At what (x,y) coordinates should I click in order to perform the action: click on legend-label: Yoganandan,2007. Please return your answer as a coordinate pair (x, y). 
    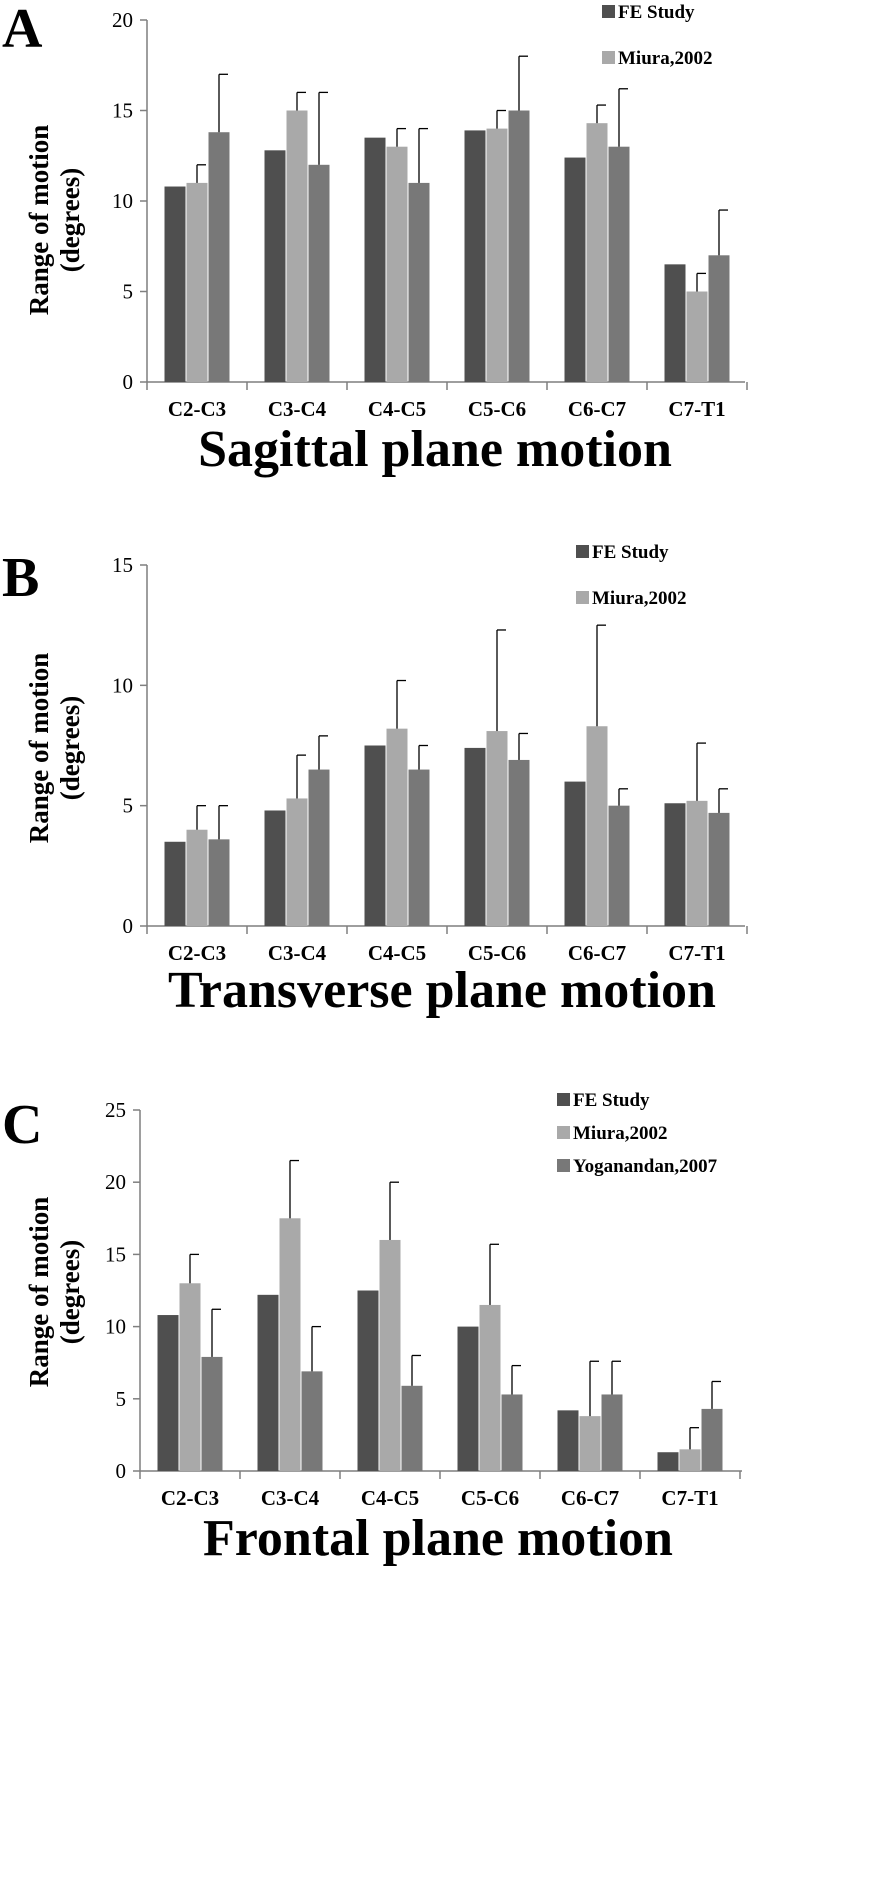
    Looking at the image, I should click on (645, 1166).